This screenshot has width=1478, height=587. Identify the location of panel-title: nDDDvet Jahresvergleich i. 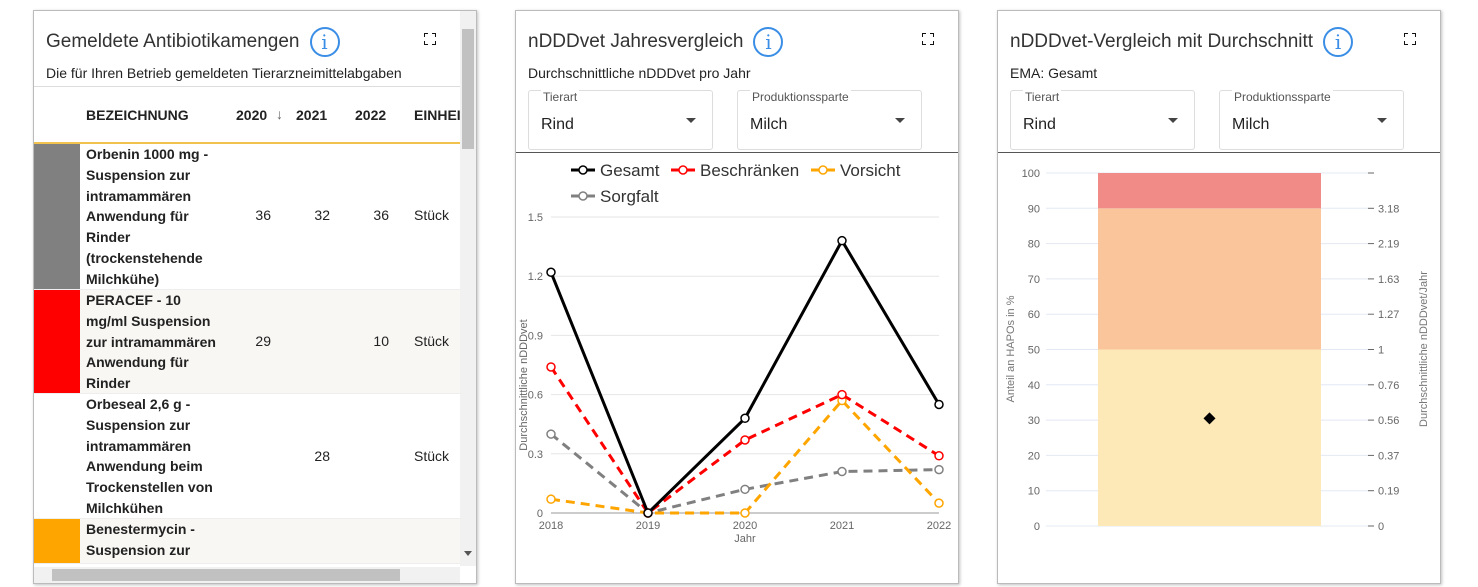
(656, 42).